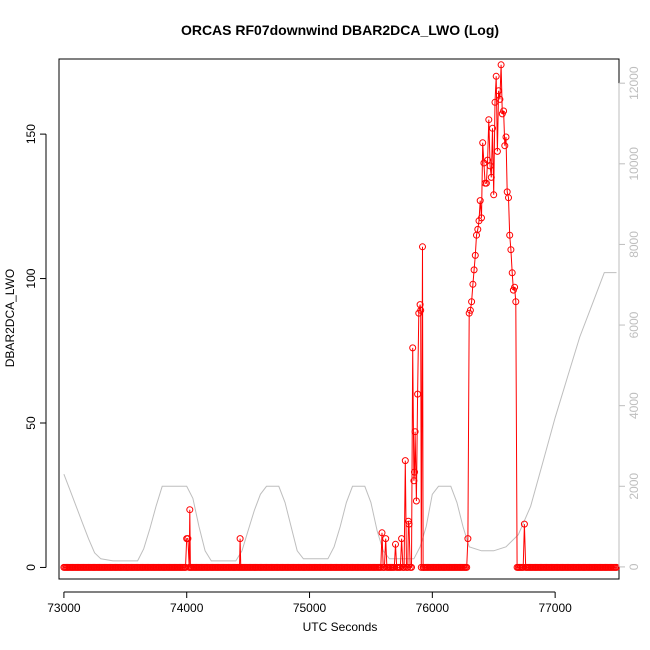 Image resolution: width=650 pixels, height=650 pixels. I want to click on y2-axis: 0 2000 4000 6000 8000 10000 12000, so click(629, 318).